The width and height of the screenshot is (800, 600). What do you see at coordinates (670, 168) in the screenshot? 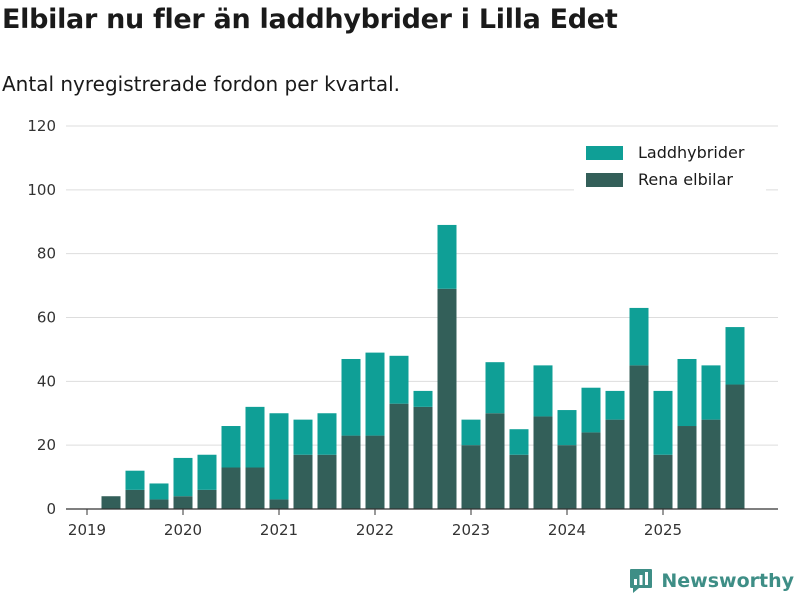
I see `legend: Laddhybrider Rena elbilar` at bounding box center [670, 168].